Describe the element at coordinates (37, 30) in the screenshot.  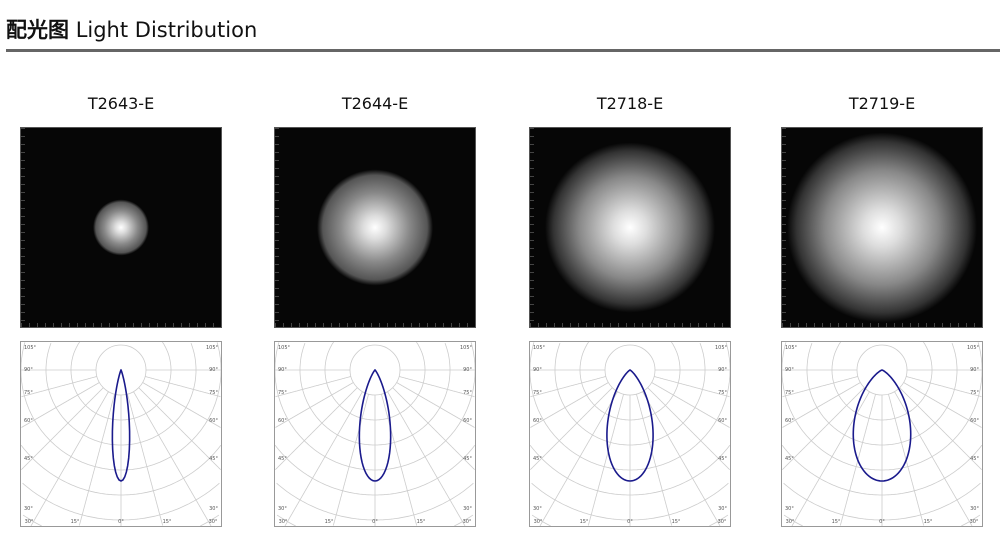
I see `title-cn: 配光图` at that location.